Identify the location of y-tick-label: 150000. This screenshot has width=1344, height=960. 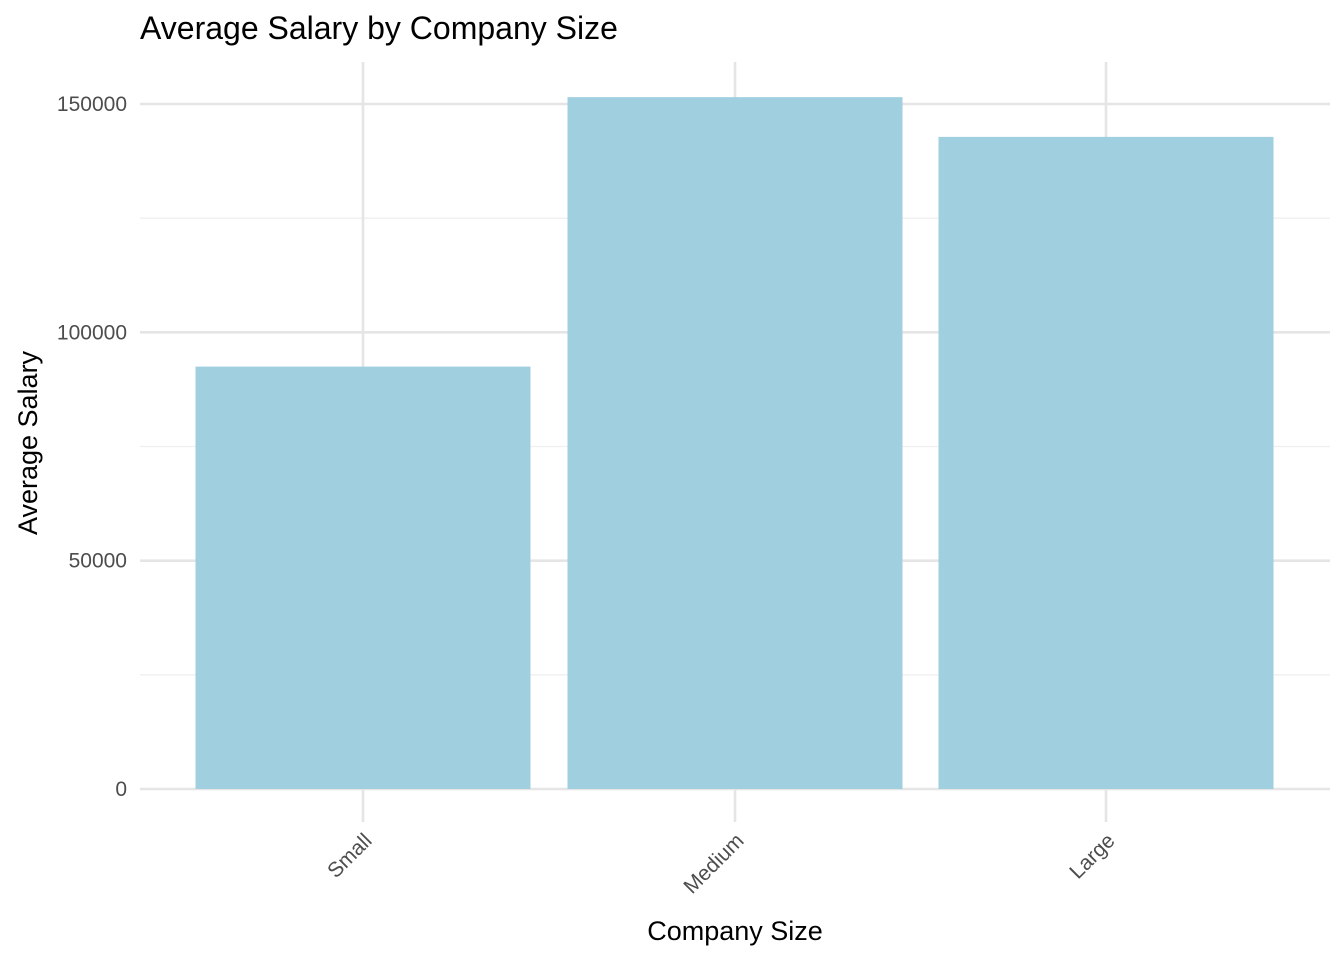
(92, 104).